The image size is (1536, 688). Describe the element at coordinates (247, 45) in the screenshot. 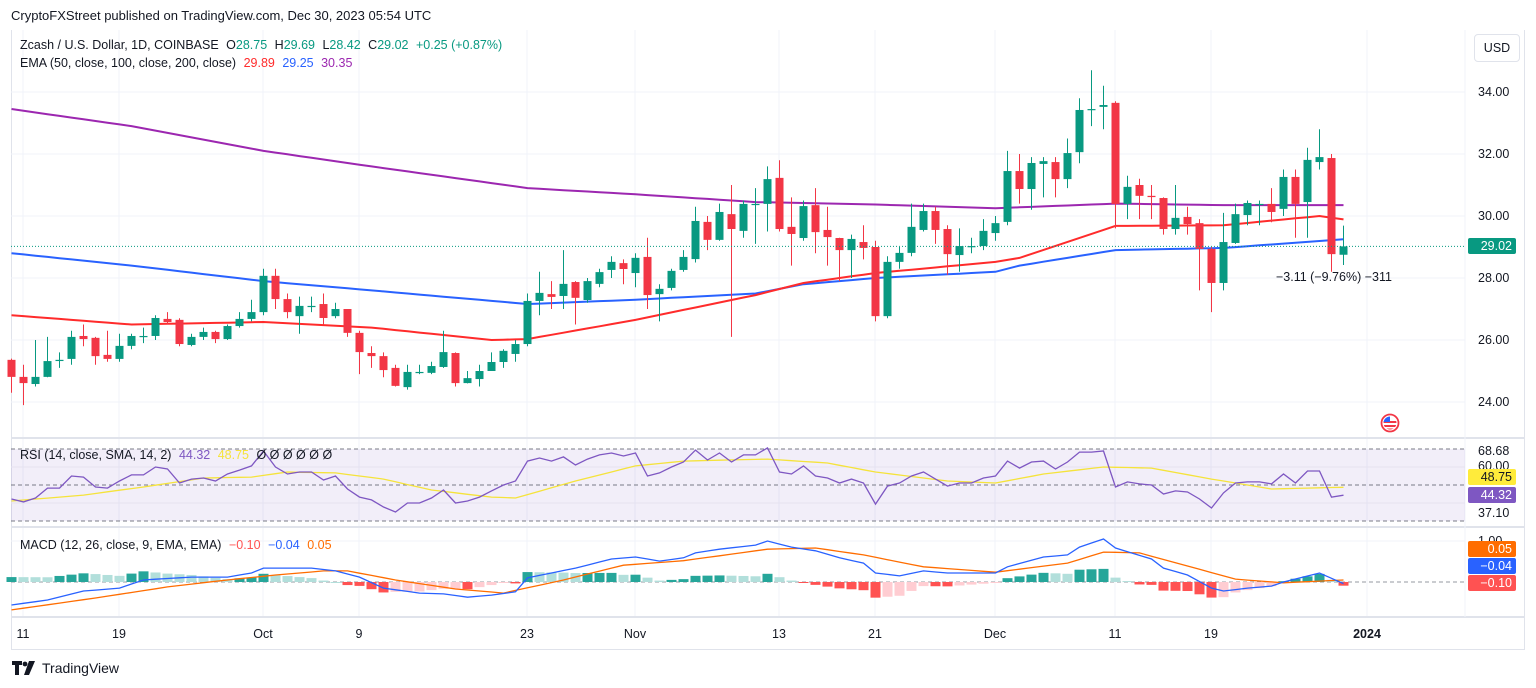

I see `ohlc-open: O28.75` at that location.